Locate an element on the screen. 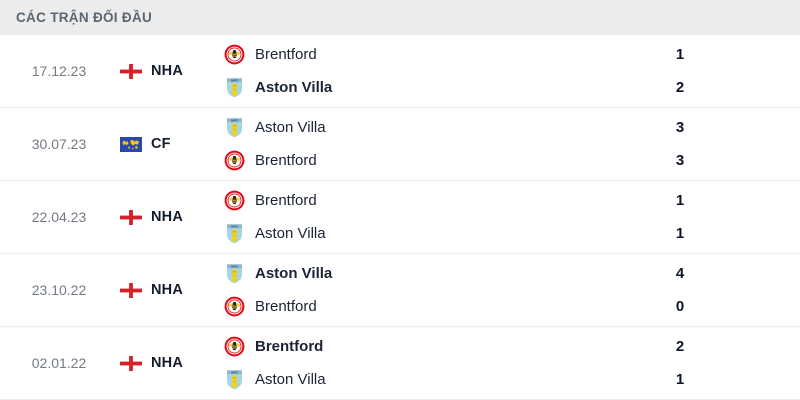 This screenshot has width=800, height=400. home-score-line: 4 is located at coordinates (680, 274).